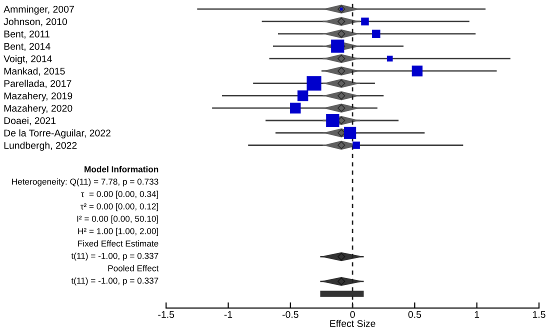 Image resolution: width=550 pixels, height=333 pixels. What do you see at coordinates (85, 182) in the screenshot?
I see `text: Heterogeneity: Q(11) = 7.78, p = 0.733` at bounding box center [85, 182].